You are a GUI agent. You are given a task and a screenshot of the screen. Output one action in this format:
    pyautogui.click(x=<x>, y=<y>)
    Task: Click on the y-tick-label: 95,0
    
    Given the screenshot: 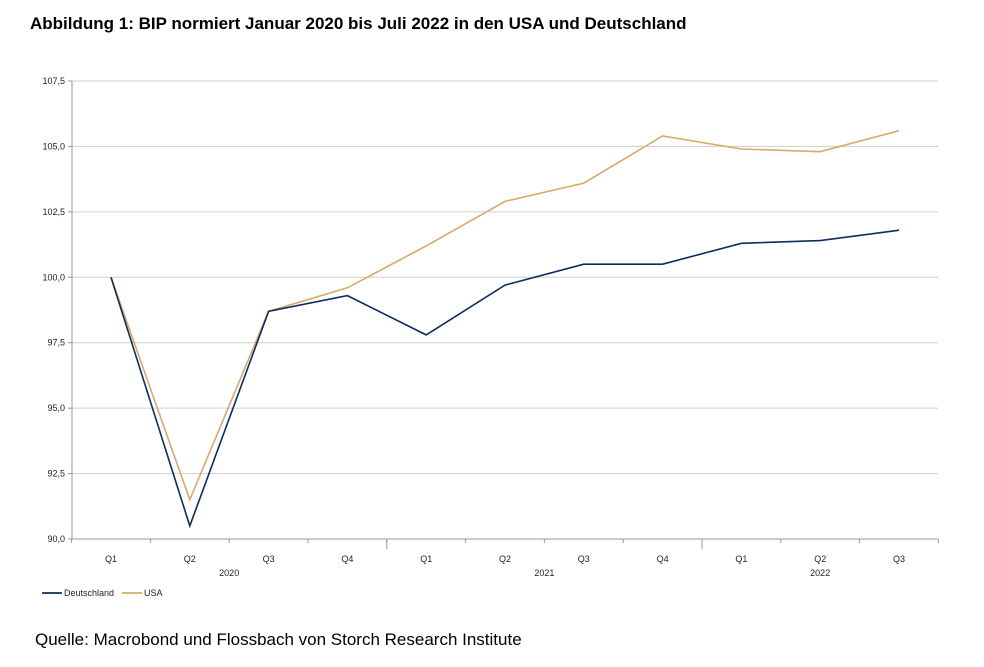 What is the action you would take?
    pyautogui.click(x=56, y=408)
    